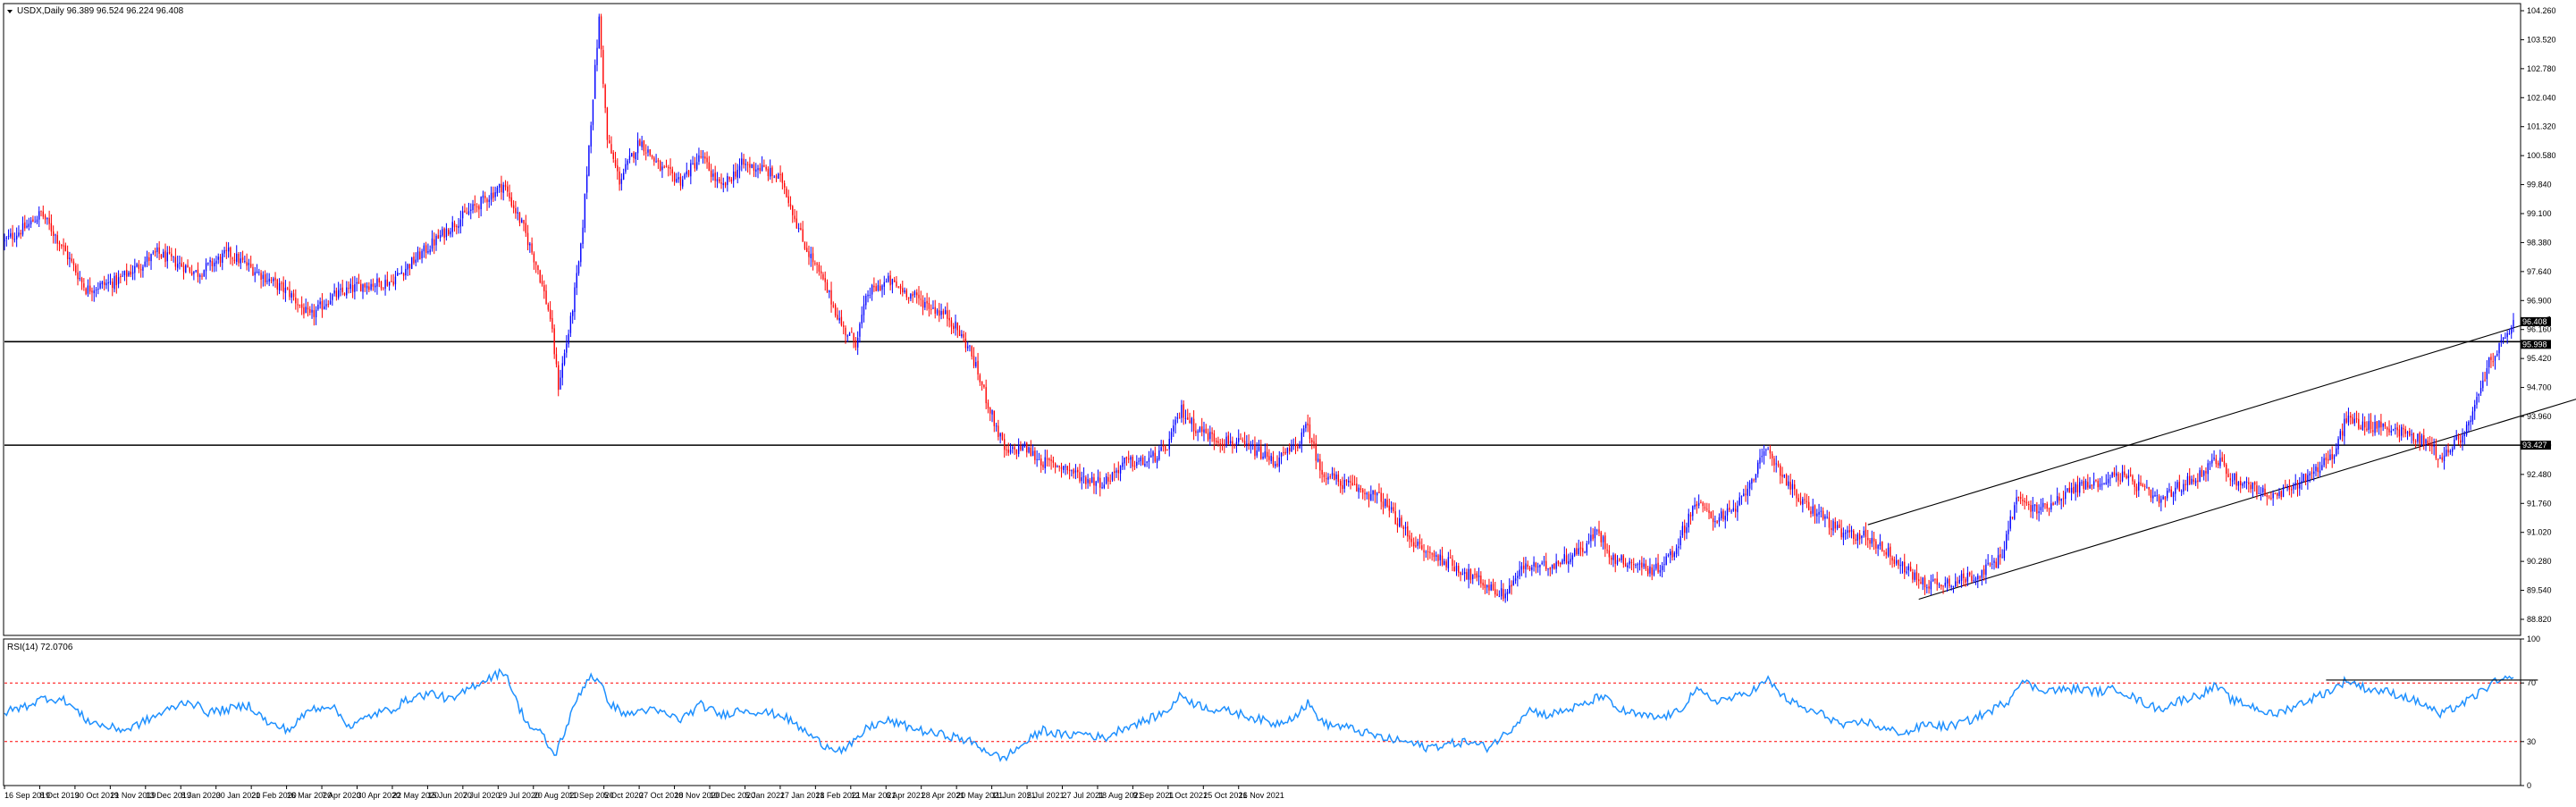 This screenshot has height=807, width=2576. Describe the element at coordinates (10, 11) in the screenshot. I see `collapse-triangle-icon` at that location.